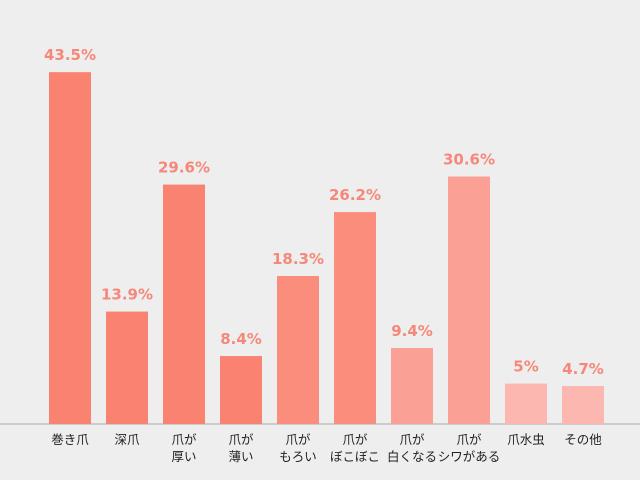 This screenshot has width=640, height=480. I want to click on category-label: 薄い, so click(240, 456).